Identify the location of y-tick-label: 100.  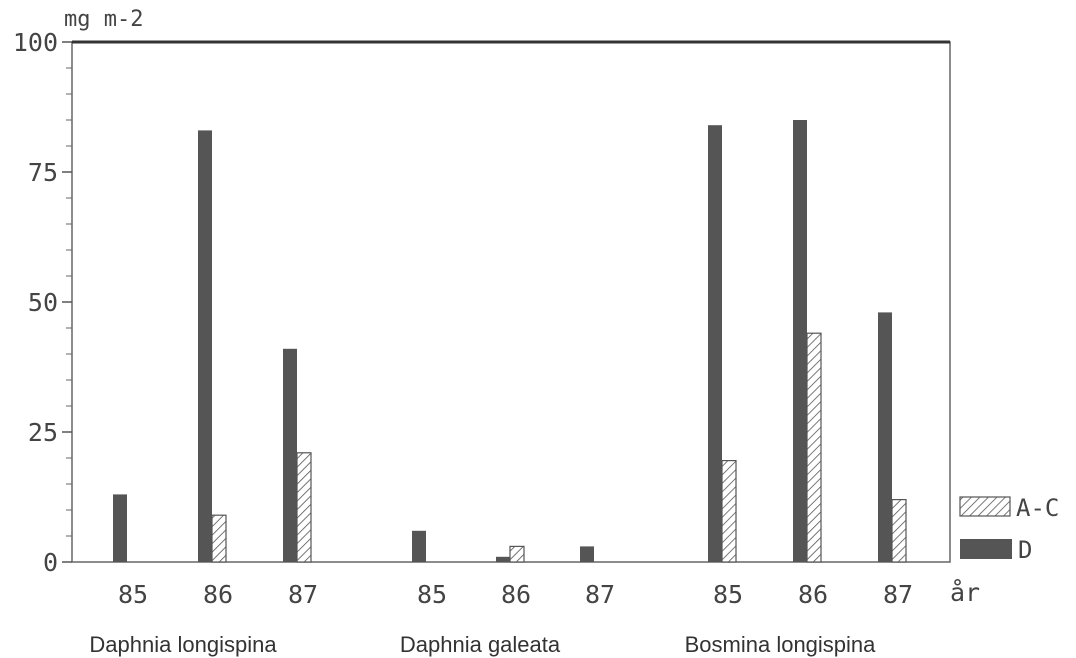
(35, 42).